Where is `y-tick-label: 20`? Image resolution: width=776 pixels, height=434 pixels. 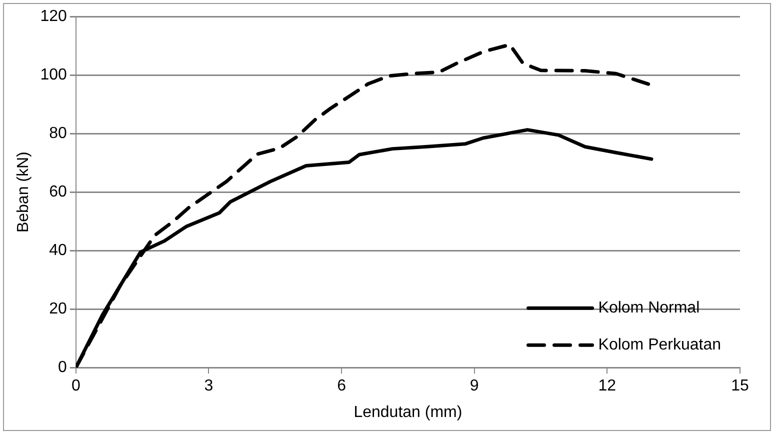 y-tick-label: 20 is located at coordinates (58, 309).